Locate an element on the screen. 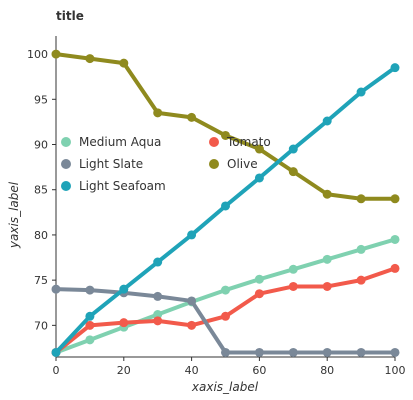  y-tick-label: 80 is located at coordinates (41, 235).